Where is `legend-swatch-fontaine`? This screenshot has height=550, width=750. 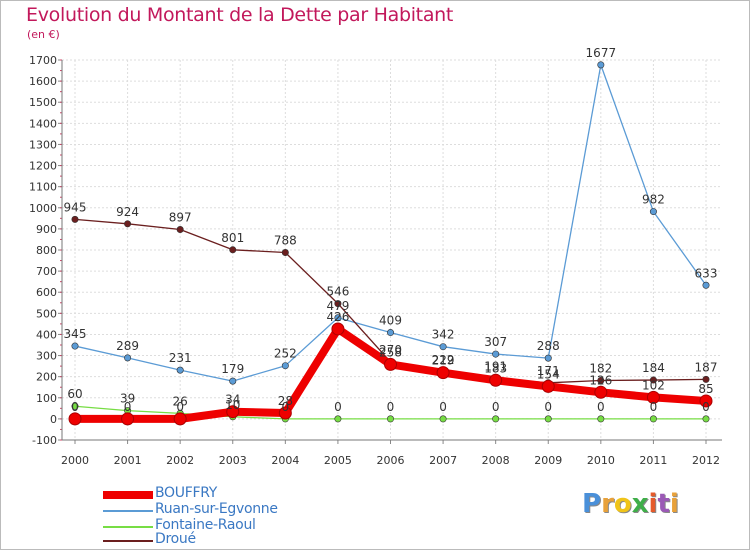
legend-swatch-fontaine is located at coordinates (128, 527).